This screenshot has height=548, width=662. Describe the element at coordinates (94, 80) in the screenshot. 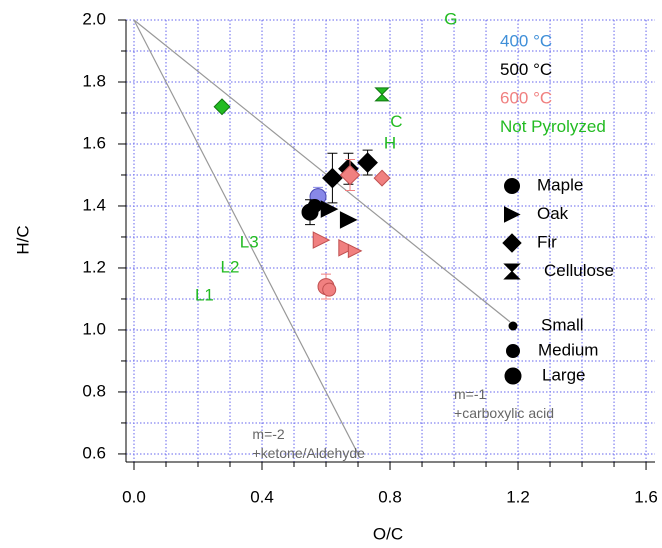

I see `y-tick-label: 1.8` at that location.